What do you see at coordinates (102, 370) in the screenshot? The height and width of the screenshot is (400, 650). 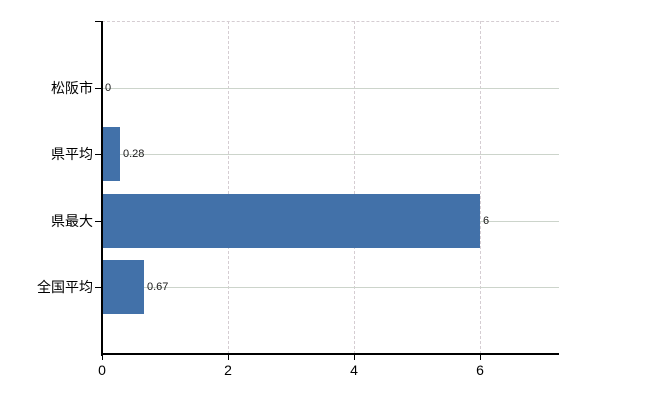 I see `x-tick-label: 0` at bounding box center [102, 370].